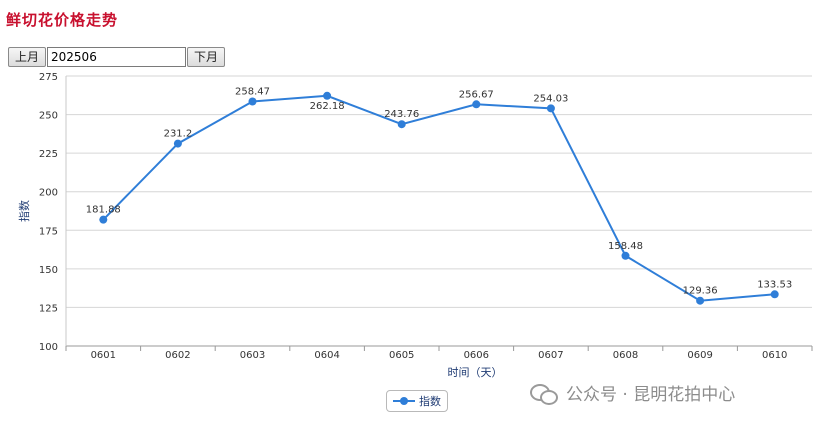 The image size is (822, 425). Describe the element at coordinates (206, 57) in the screenshot. I see `next-month-button: 下月` at that location.